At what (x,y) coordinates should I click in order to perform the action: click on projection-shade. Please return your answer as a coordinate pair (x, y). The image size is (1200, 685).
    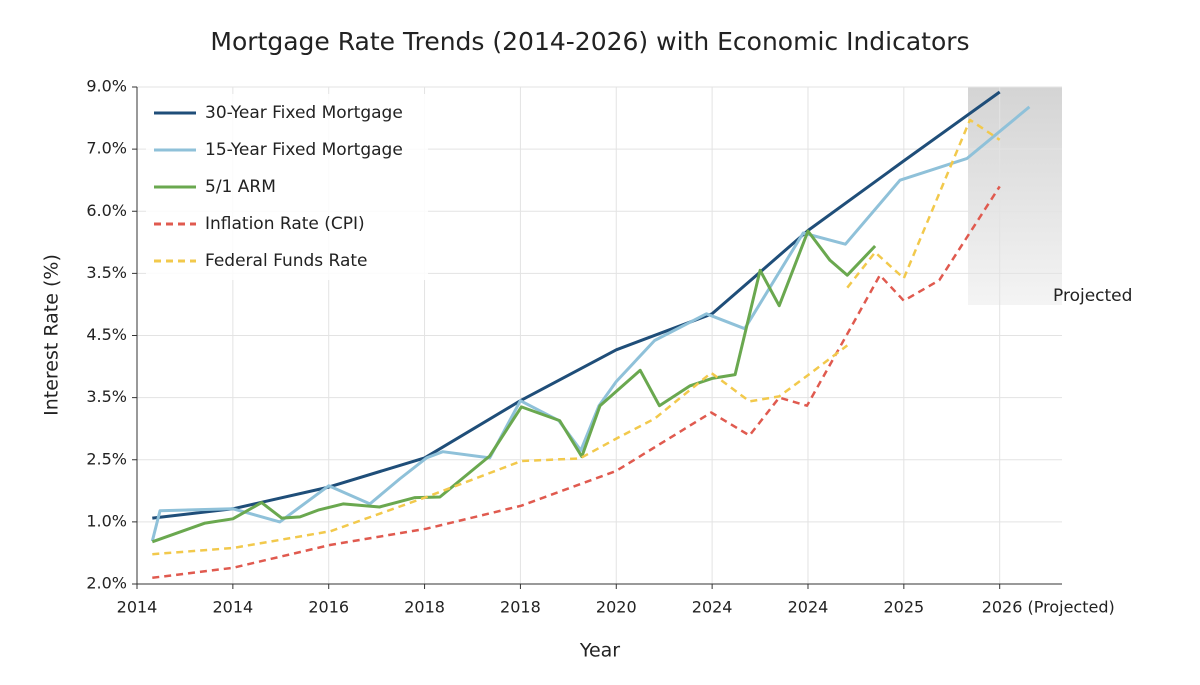
    Looking at the image, I should click on (1015, 196).